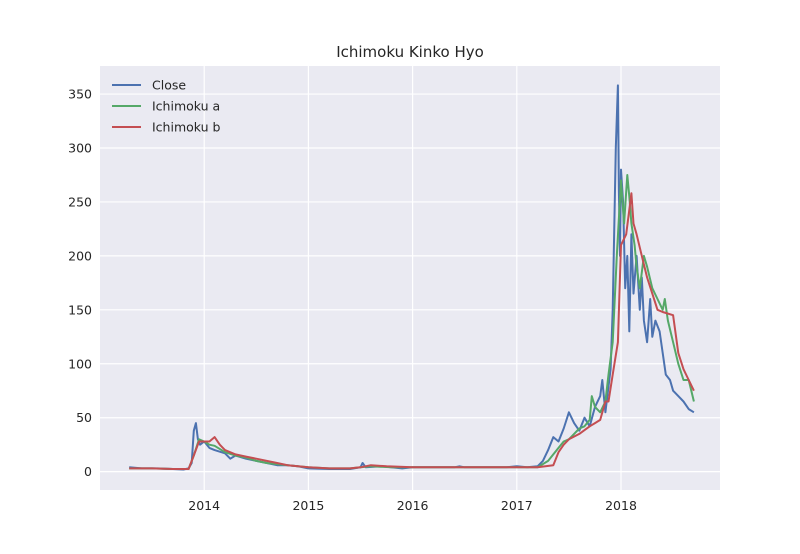 This screenshot has width=800, height=554. Describe the element at coordinates (80, 255) in the screenshot. I see `y-tick-label: 200` at that location.